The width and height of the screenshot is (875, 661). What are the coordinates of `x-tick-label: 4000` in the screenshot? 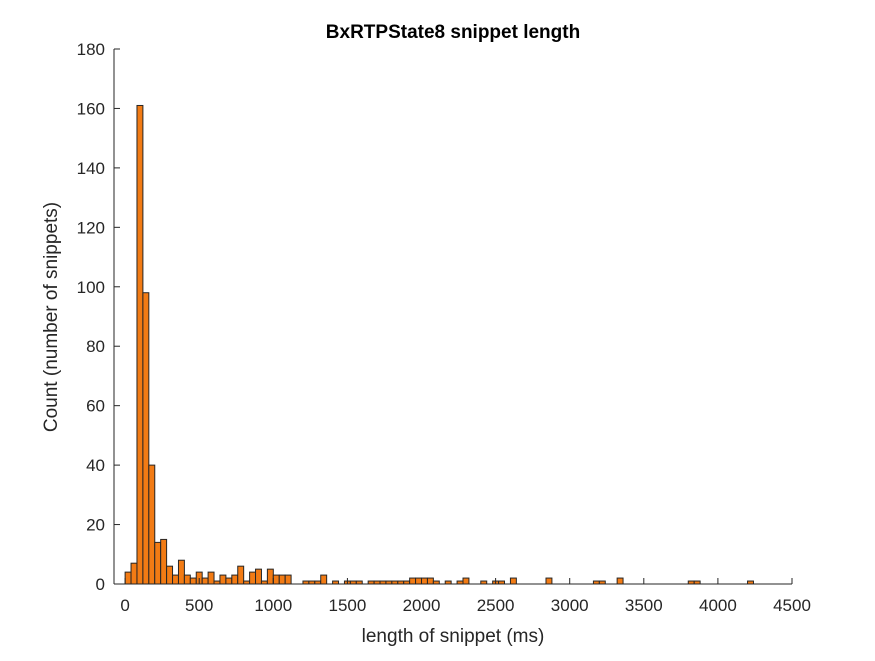 It's located at (718, 605).